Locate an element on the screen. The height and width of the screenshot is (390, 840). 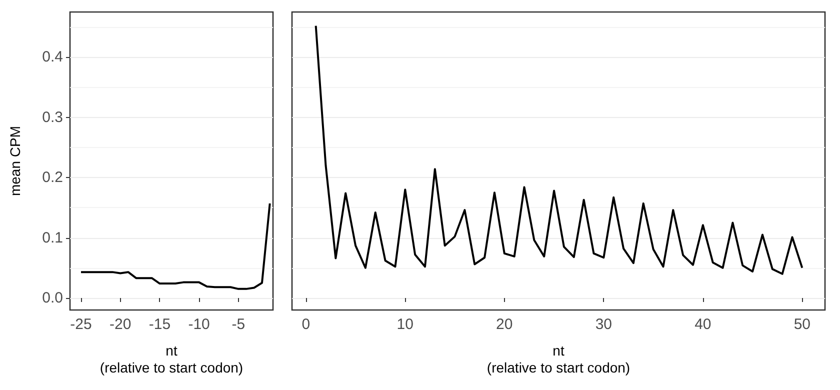
x-tick-label: 50 is located at coordinates (802, 324).